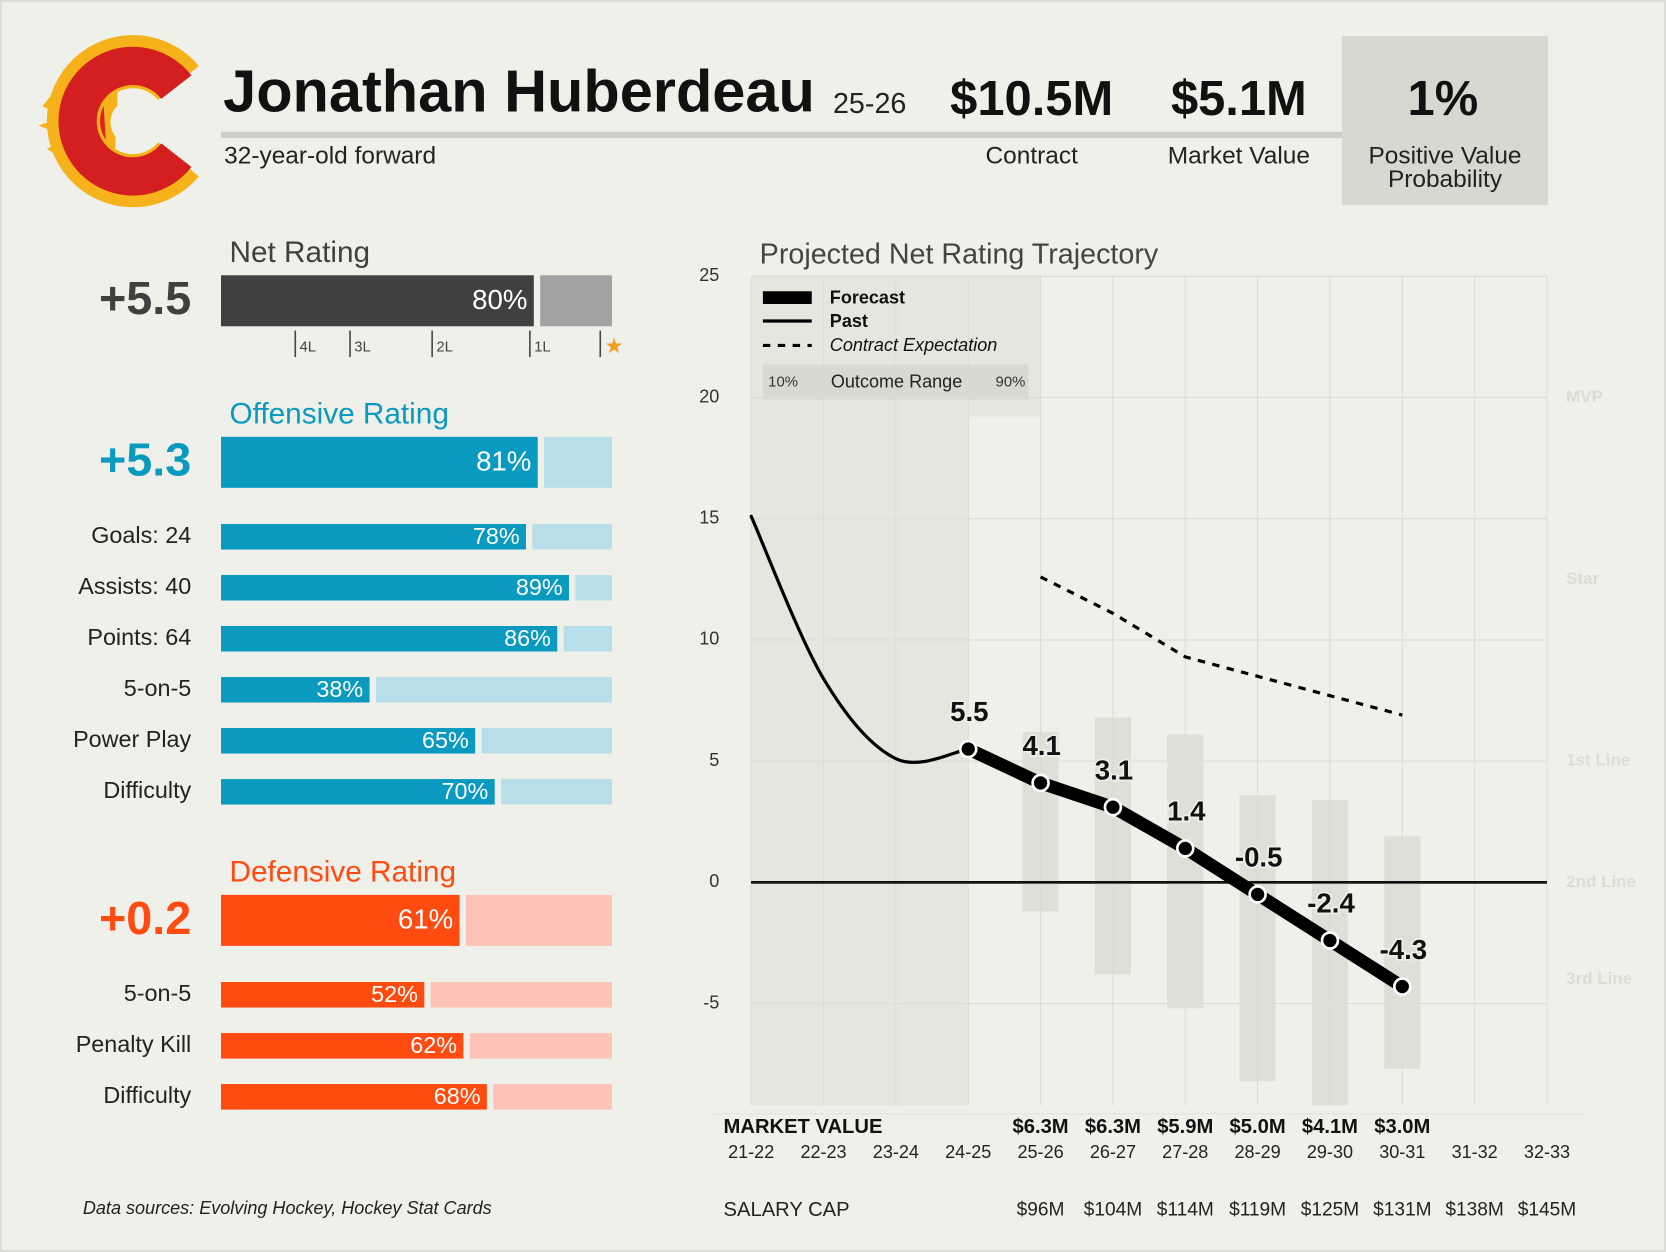 Image resolution: width=1666 pixels, height=1252 pixels. I want to click on x-tick-label: 29-30, so click(1330, 1152).